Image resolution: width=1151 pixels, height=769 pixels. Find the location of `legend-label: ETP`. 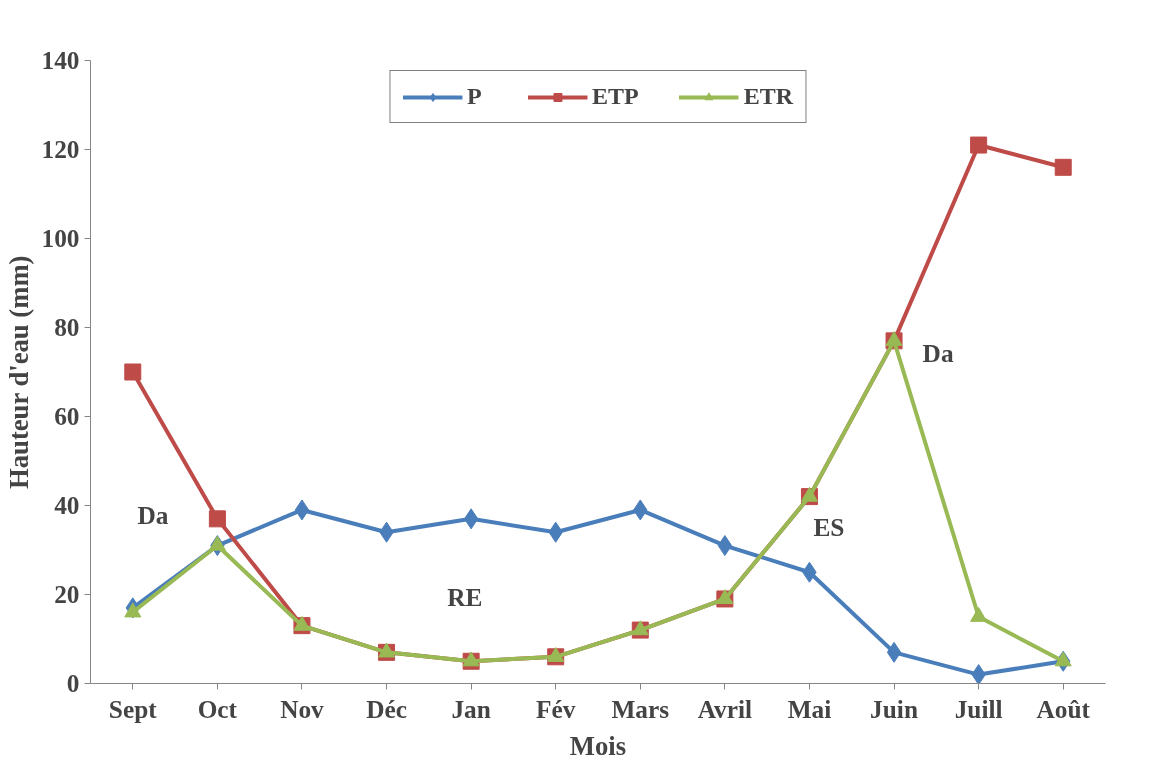

legend-label: ETP is located at coordinates (615, 96).